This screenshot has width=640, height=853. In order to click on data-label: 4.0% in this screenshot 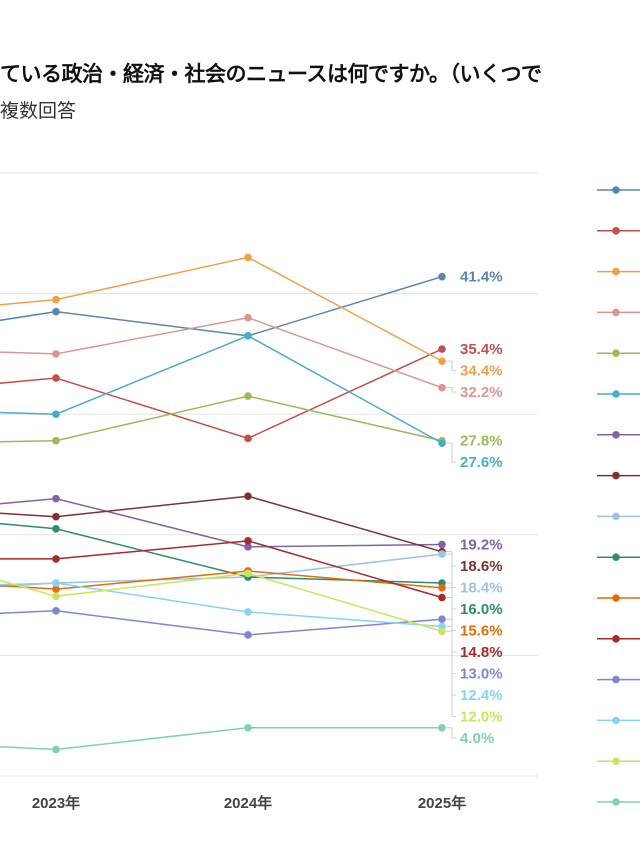, I will do `click(477, 738)`.